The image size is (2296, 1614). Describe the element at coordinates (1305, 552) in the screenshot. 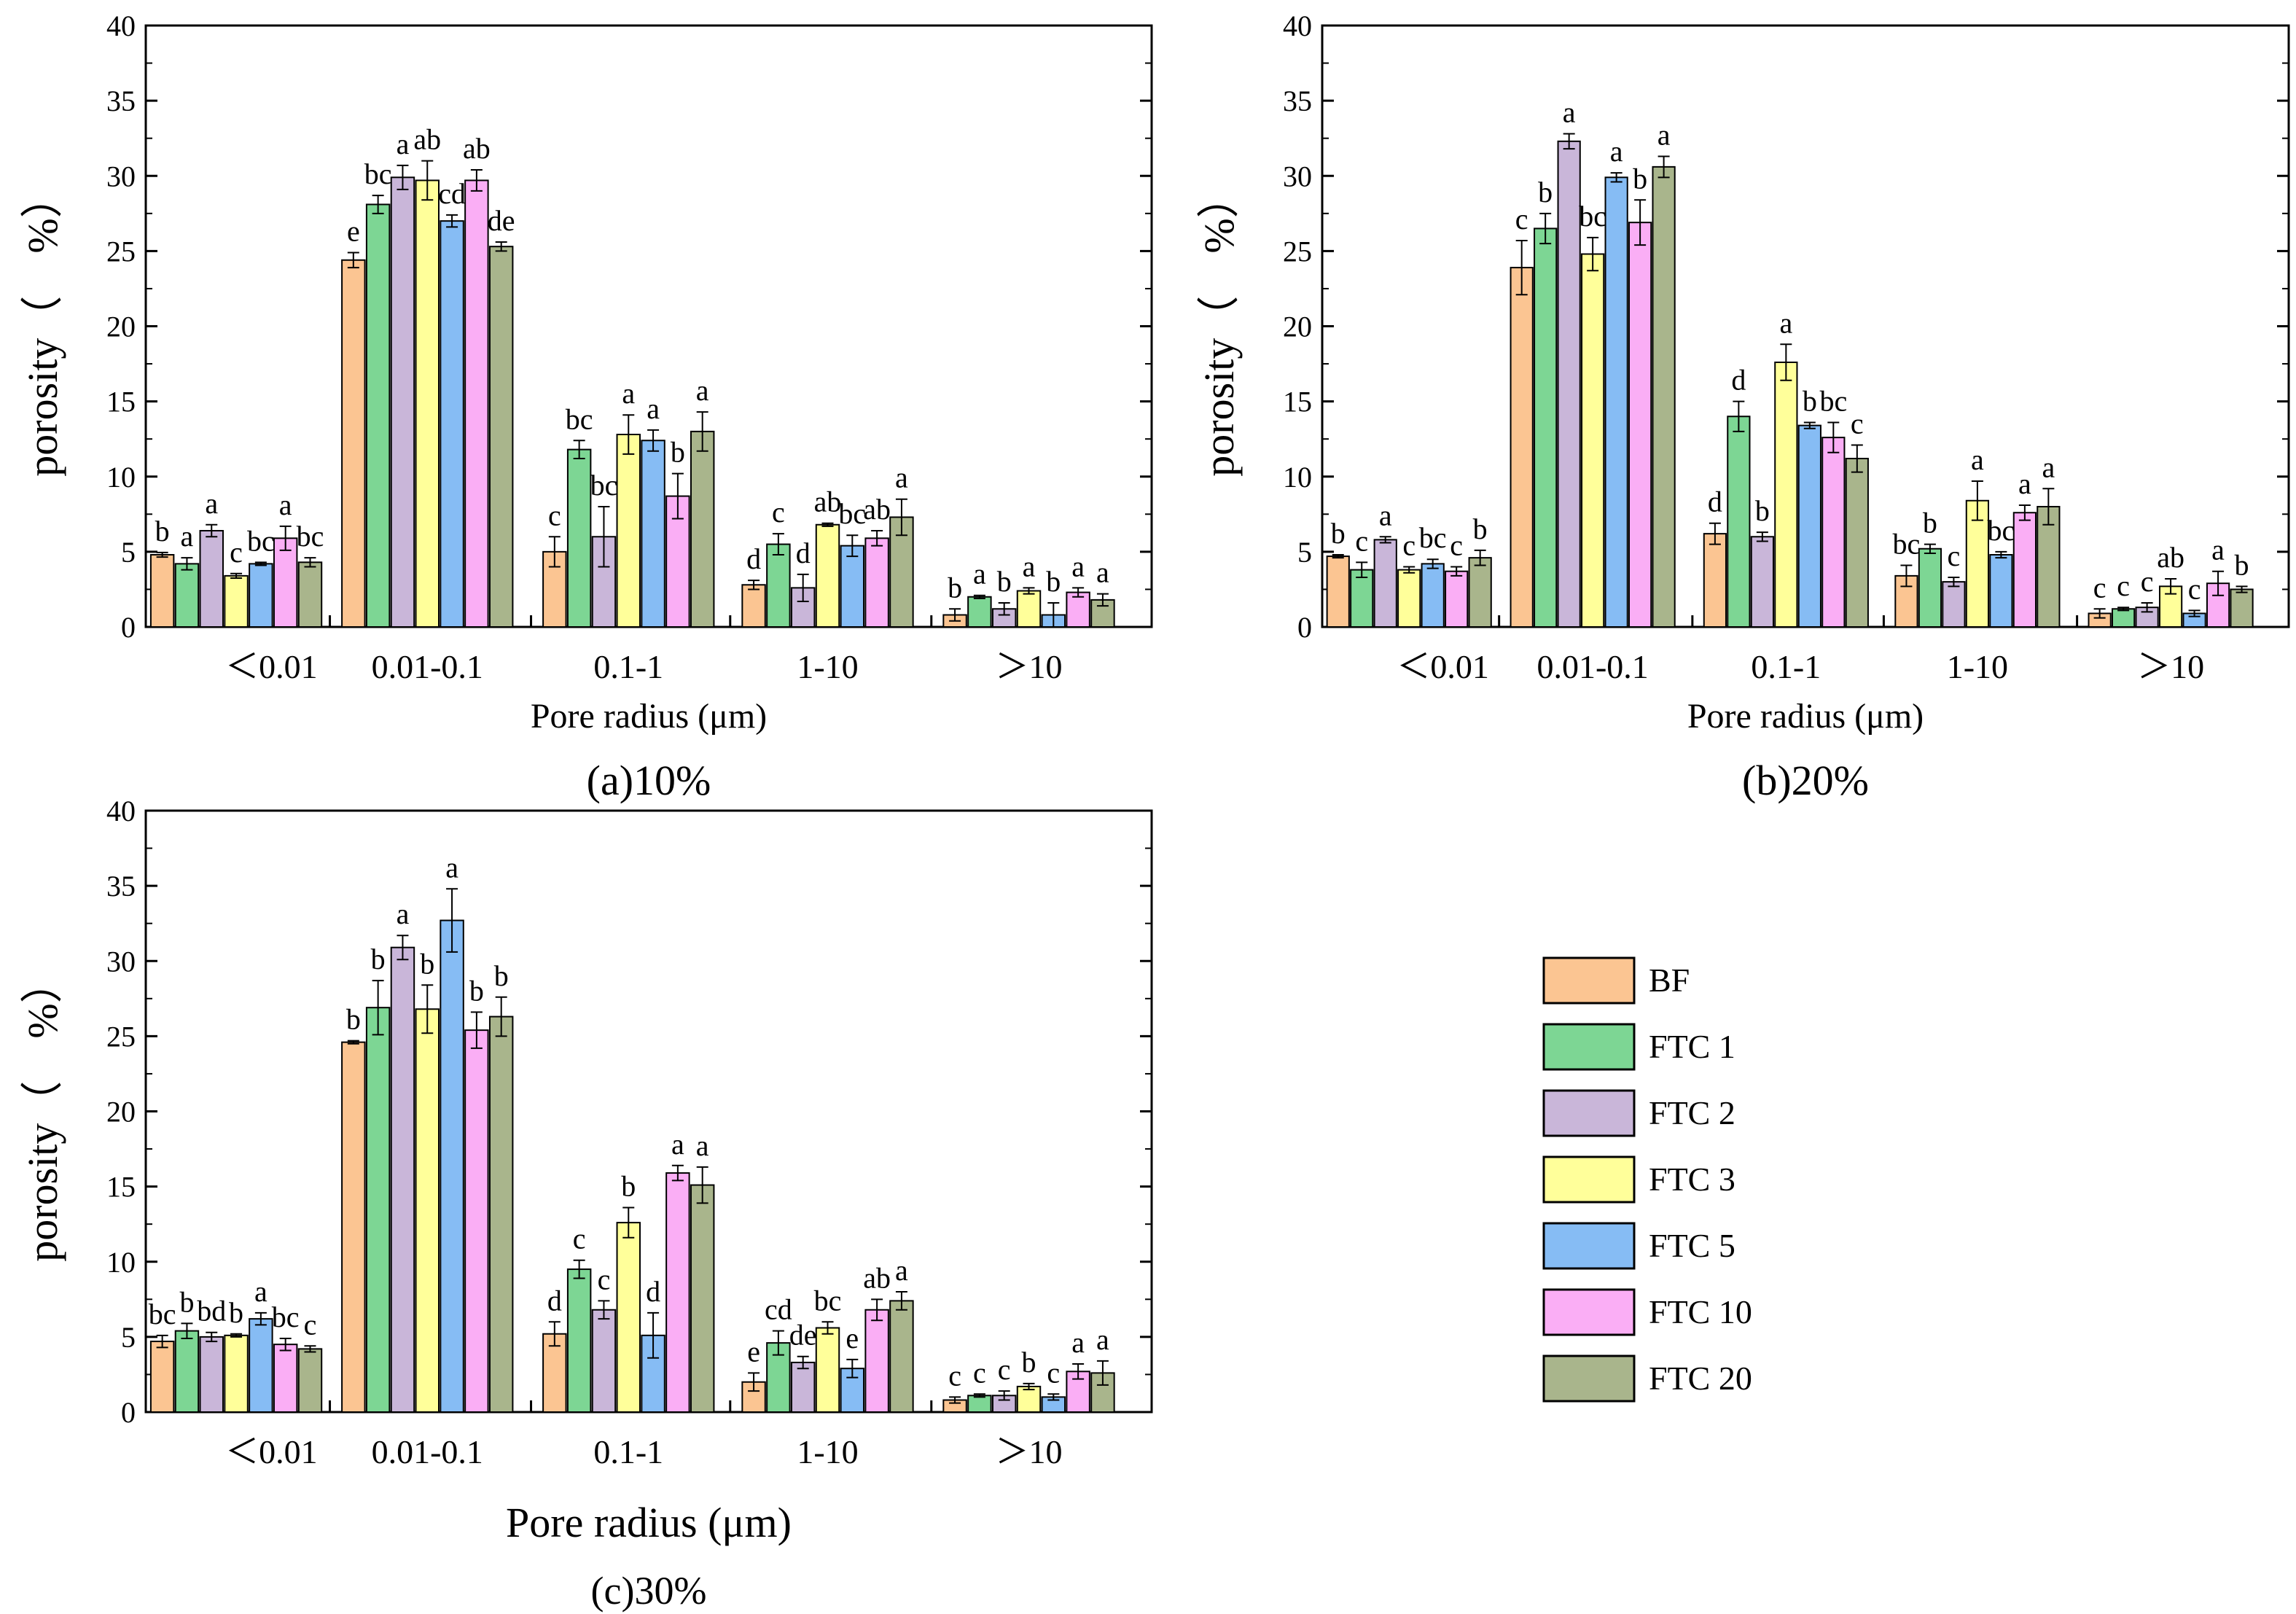

I see `y-tick-label: 5` at that location.